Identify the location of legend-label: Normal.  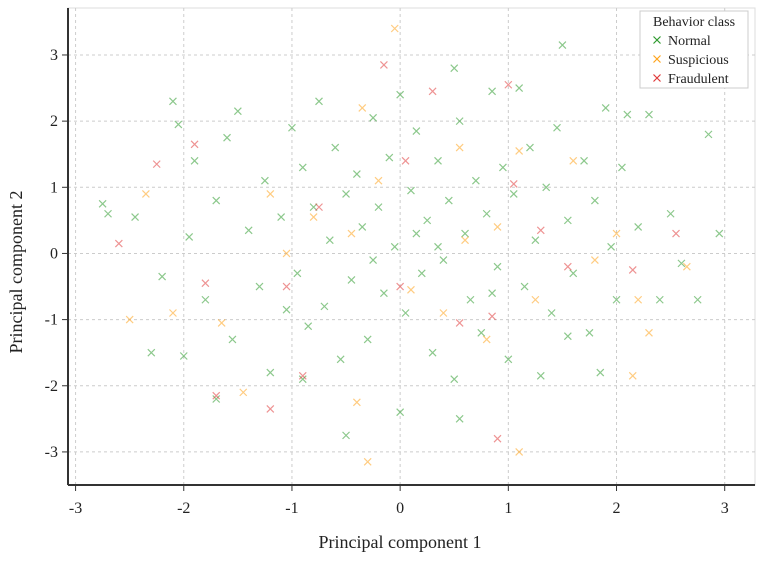
(689, 41).